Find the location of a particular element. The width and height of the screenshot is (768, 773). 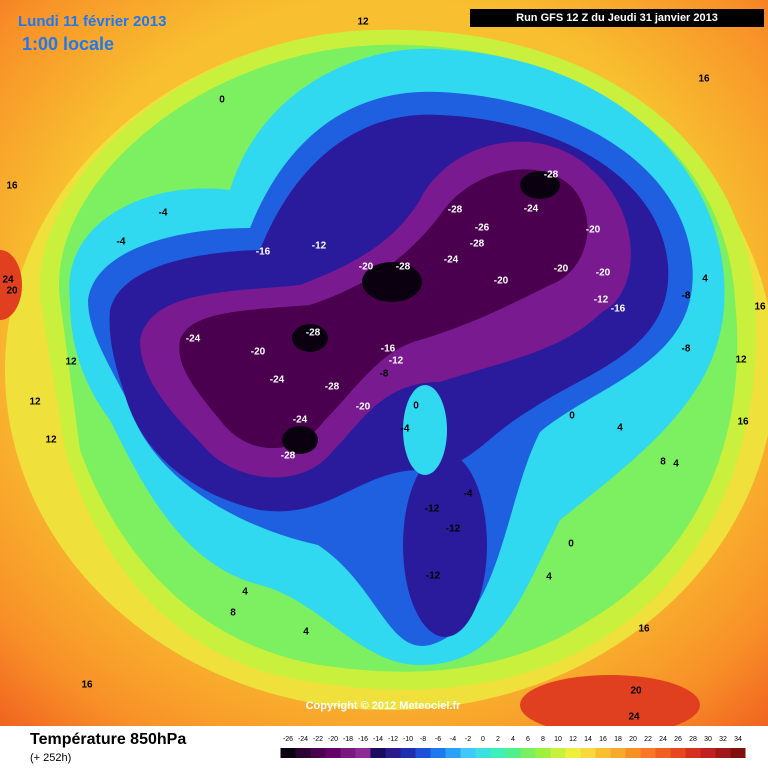

contour-label: 0 is located at coordinates (416, 406).